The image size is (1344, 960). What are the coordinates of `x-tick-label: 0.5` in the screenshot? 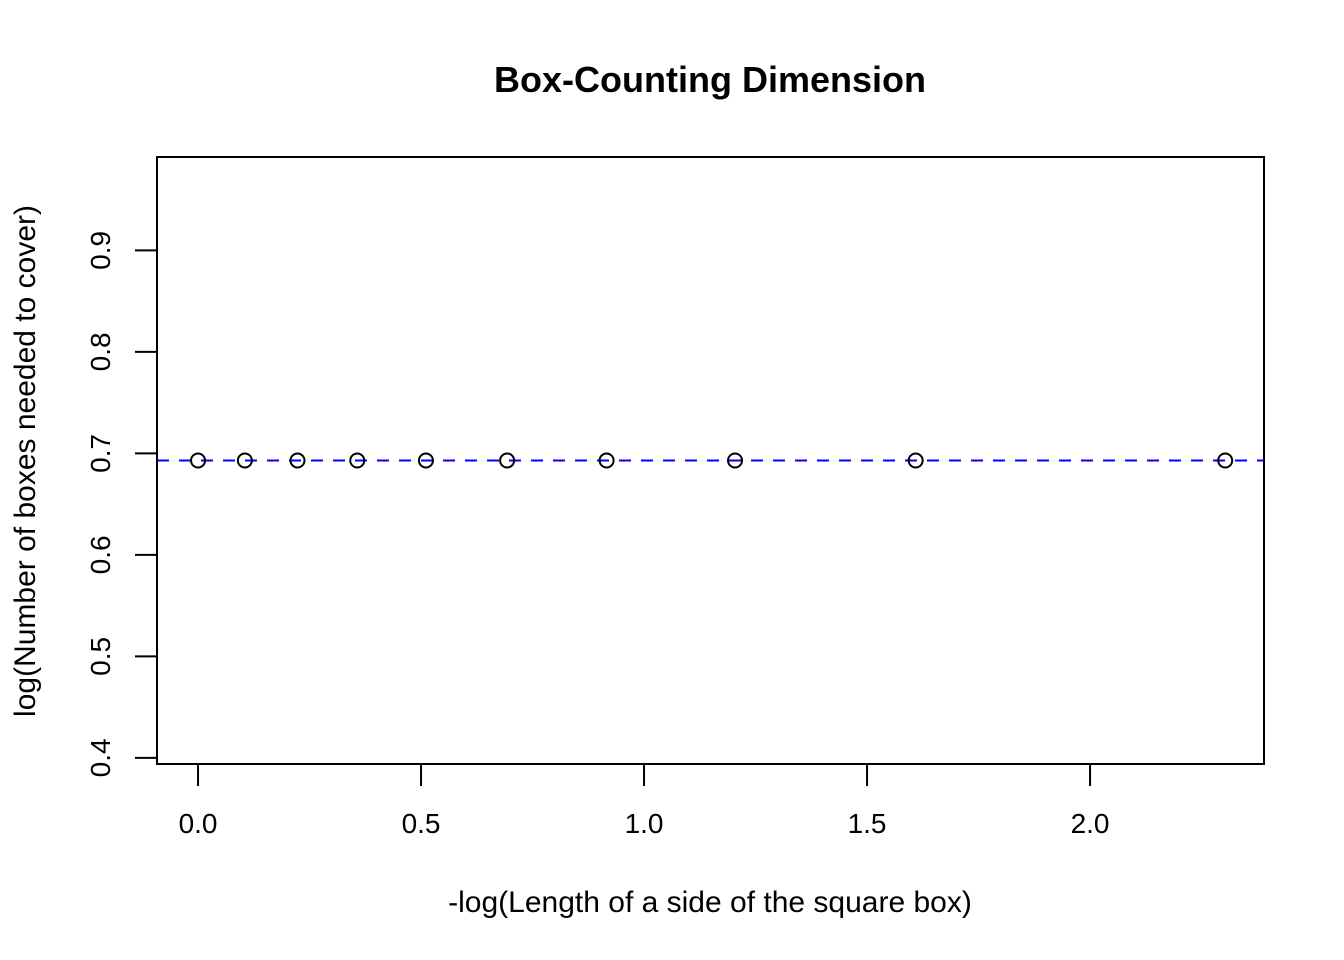 It's located at (421, 823).